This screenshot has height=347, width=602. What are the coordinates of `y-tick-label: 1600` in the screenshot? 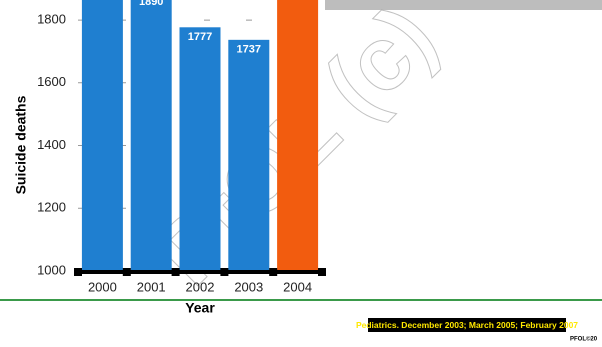 It's located at (51, 81).